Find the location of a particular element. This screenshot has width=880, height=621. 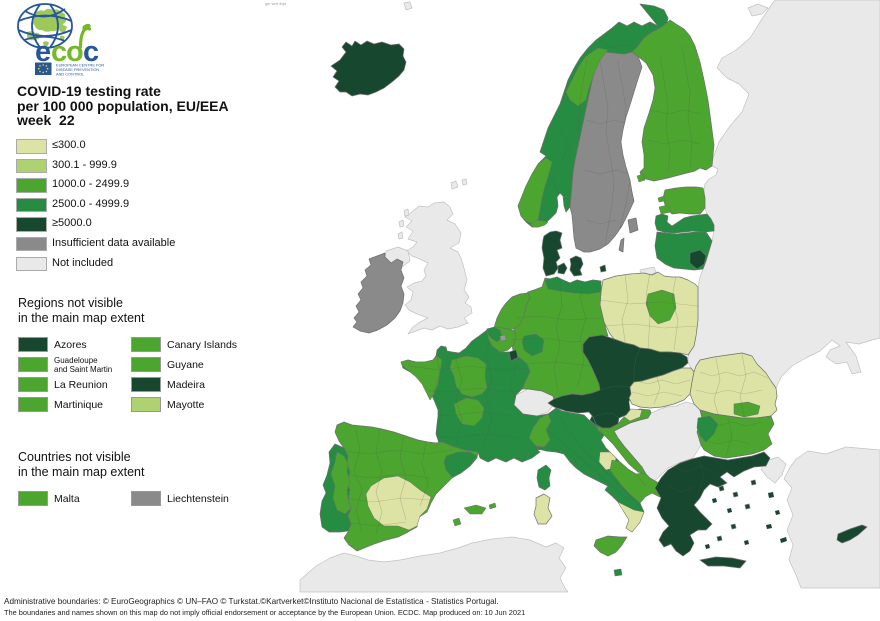

svg-text: EUROPEAN CENTRE FOR is located at coordinates (80, 65).